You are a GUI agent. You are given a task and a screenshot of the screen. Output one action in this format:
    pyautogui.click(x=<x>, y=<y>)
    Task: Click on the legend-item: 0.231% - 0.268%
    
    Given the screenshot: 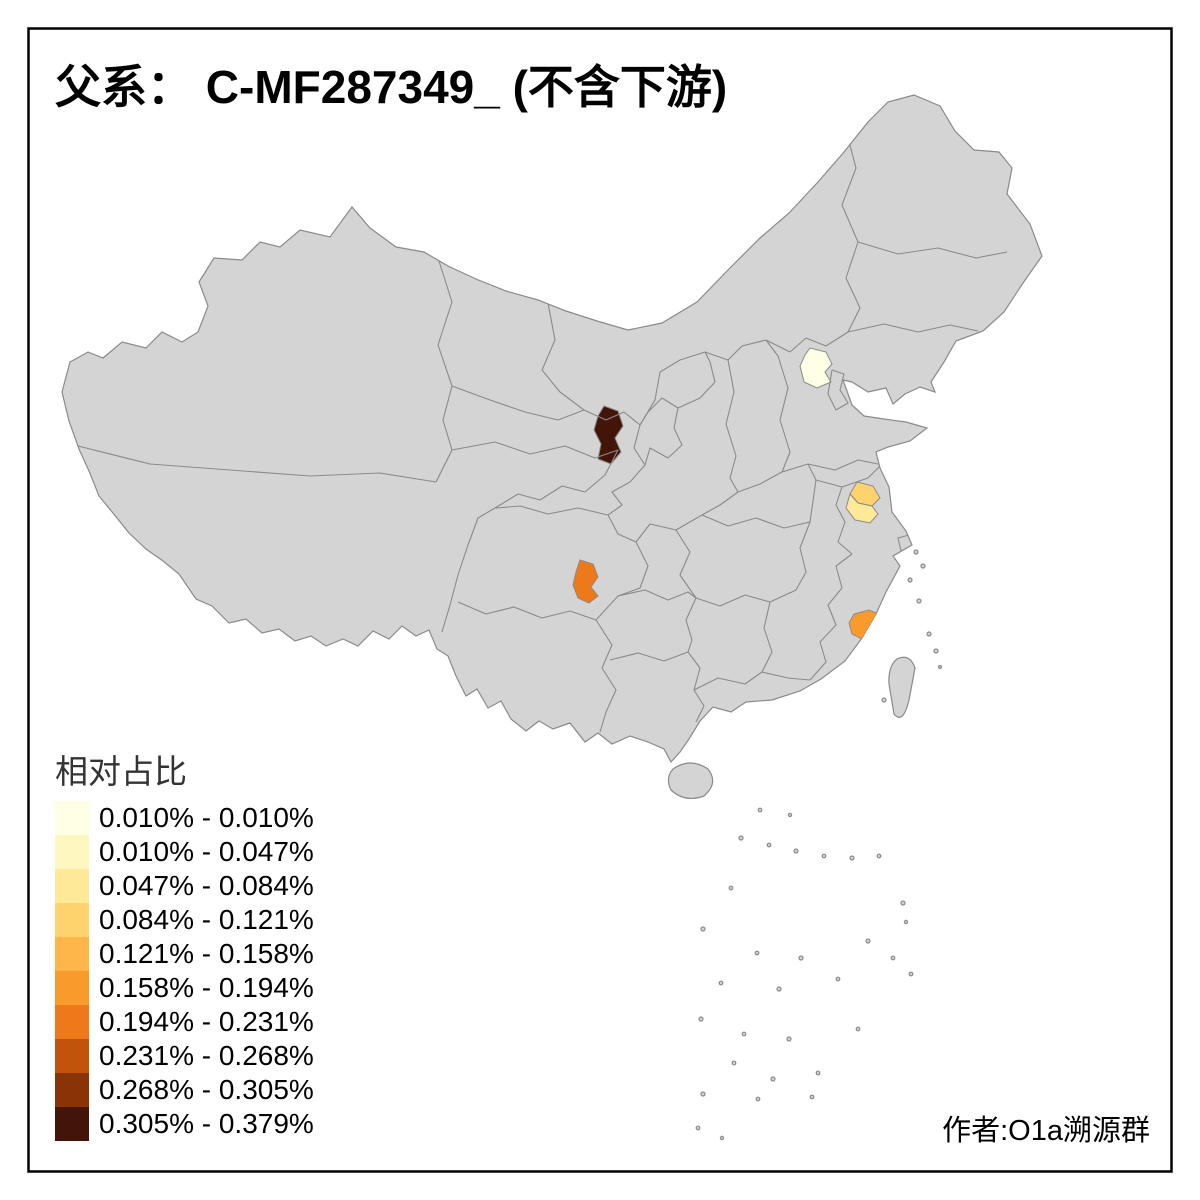 What is the action you would take?
    pyautogui.click(x=184, y=1056)
    